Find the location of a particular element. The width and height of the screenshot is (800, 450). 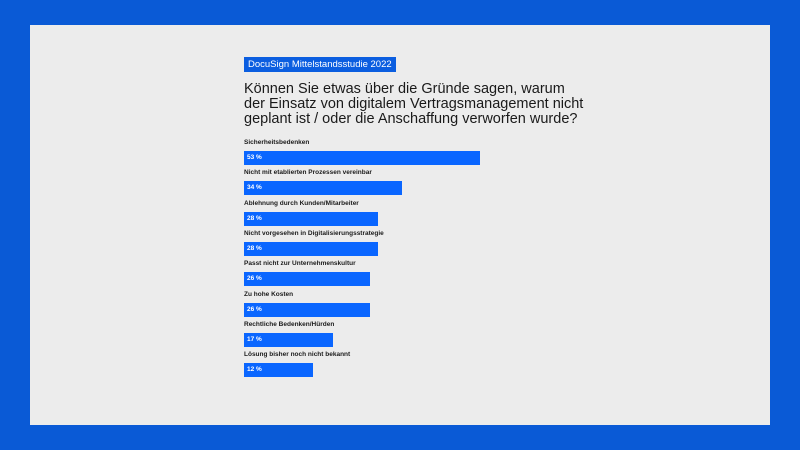

bar-row: Ablehnung durch Kunden/Mitarbeiter 28 % is located at coordinates (311, 215).